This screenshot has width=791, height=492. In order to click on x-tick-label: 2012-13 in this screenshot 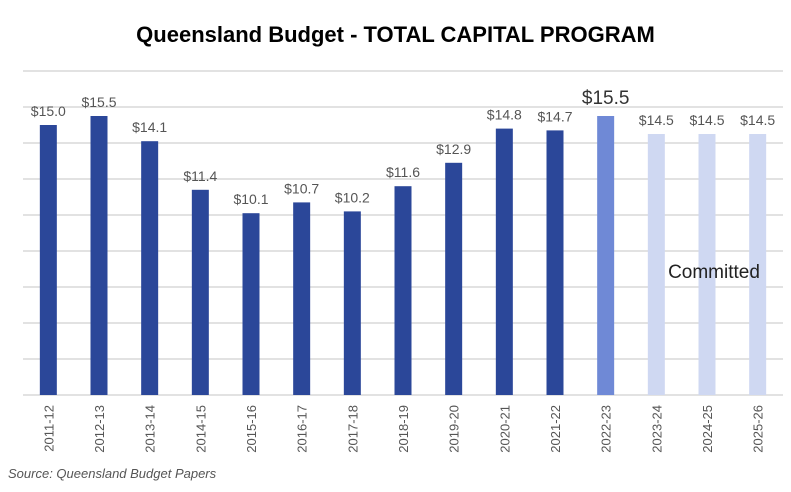, I will do `click(99, 429)`.